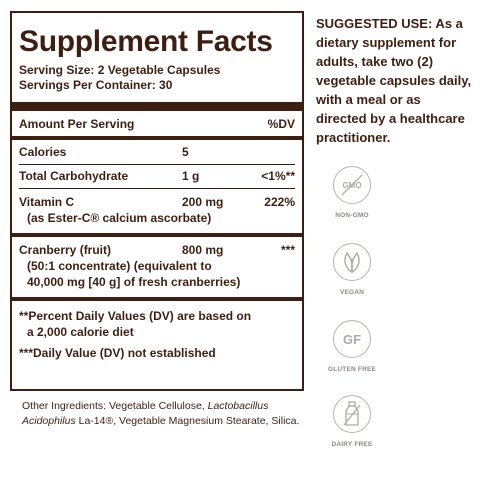 Image resolution: width=500 pixels, height=500 pixels. What do you see at coordinates (394, 80) in the screenshot?
I see `suggested-use-line: vegetable capsules daily,` at bounding box center [394, 80].